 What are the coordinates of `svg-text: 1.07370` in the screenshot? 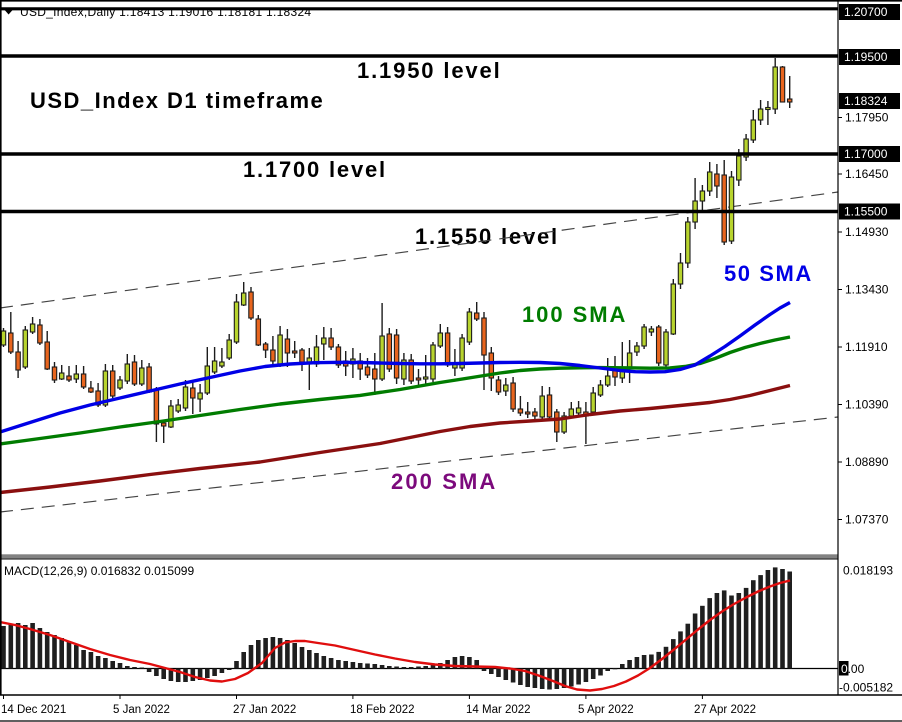 It's located at (867, 520).